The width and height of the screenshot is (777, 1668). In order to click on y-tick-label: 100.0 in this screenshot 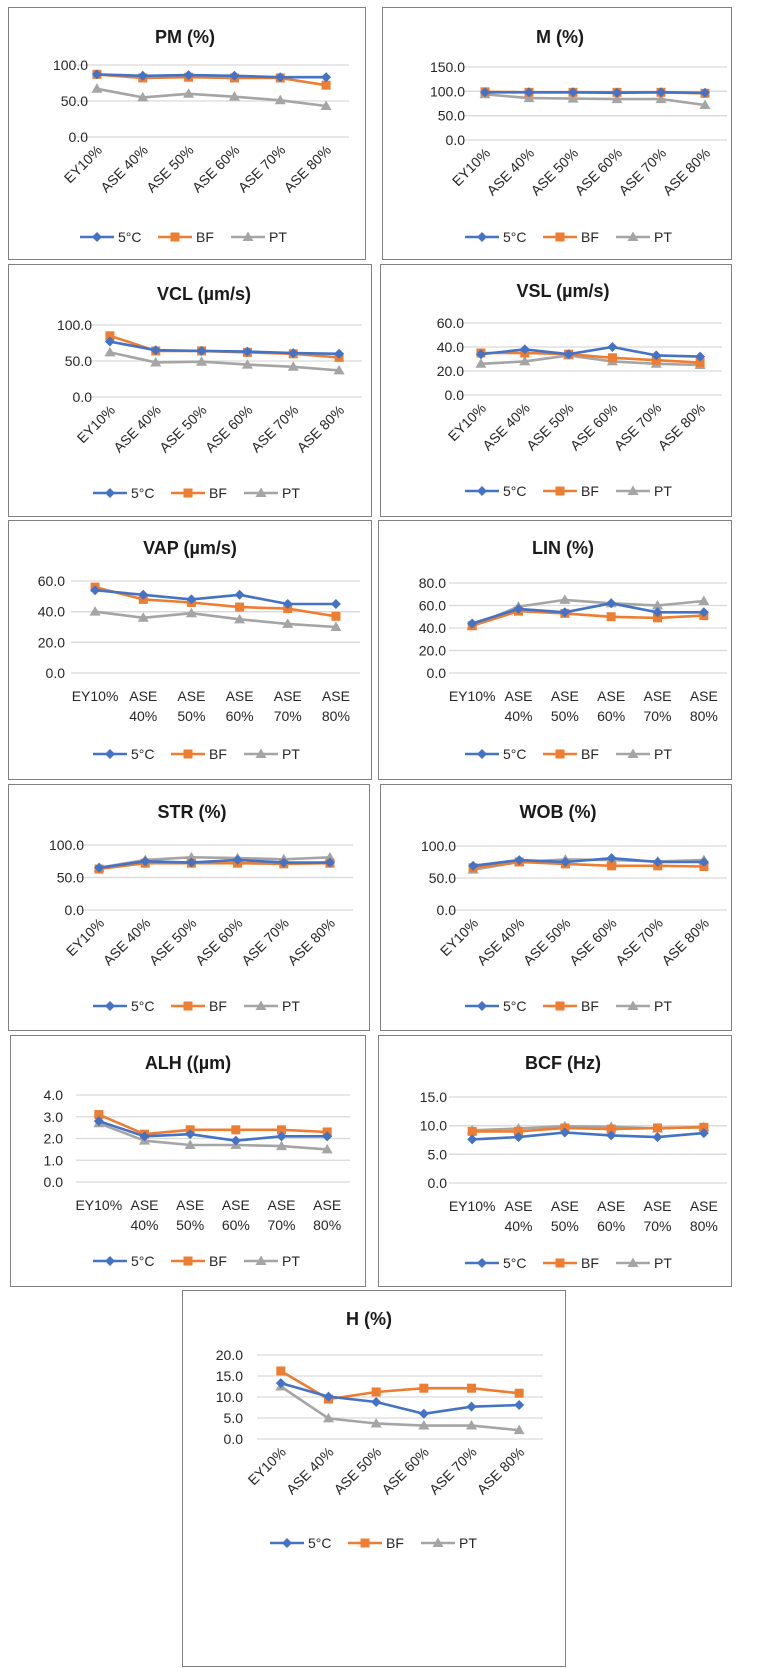, I will do `click(438, 846)`.